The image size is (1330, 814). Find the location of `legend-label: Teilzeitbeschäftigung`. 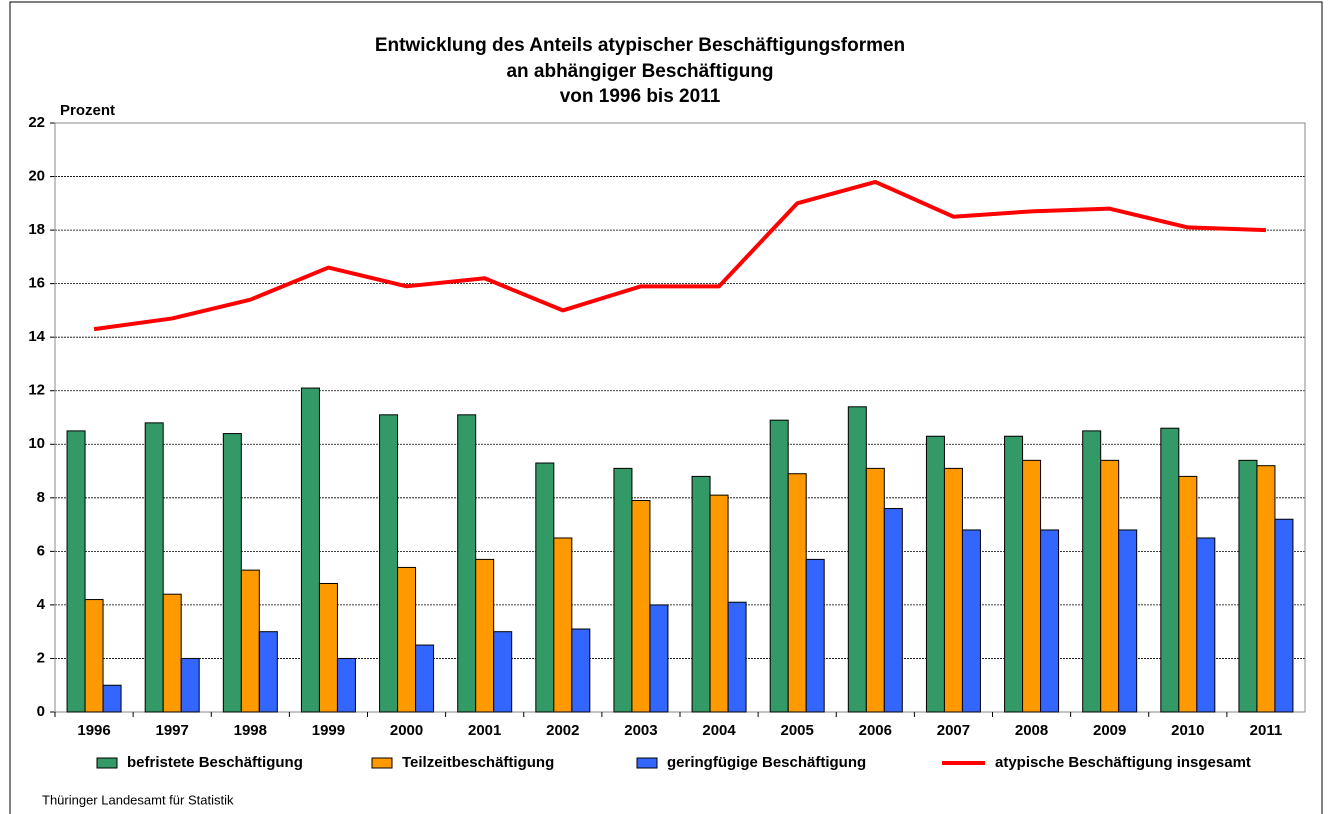

legend-label: Teilzeitbeschäftigung is located at coordinates (478, 762).